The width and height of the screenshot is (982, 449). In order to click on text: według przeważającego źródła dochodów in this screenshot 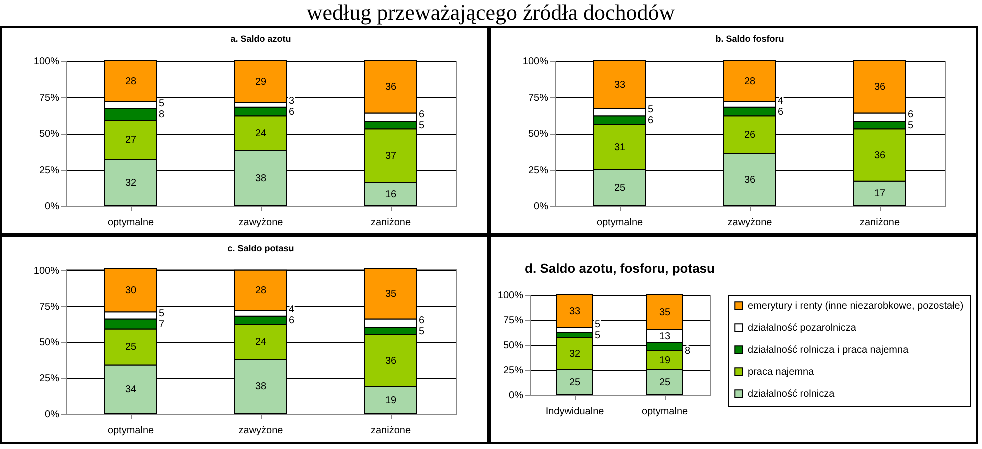, I will do `click(491, 13)`.